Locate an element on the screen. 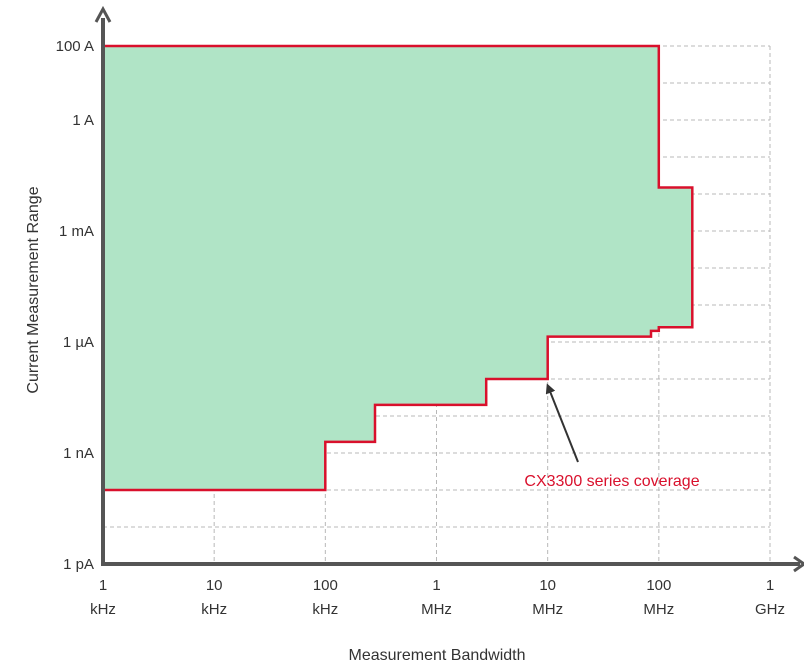 This screenshot has width=804, height=668. x-axis-arrowhead is located at coordinates (798, 564).